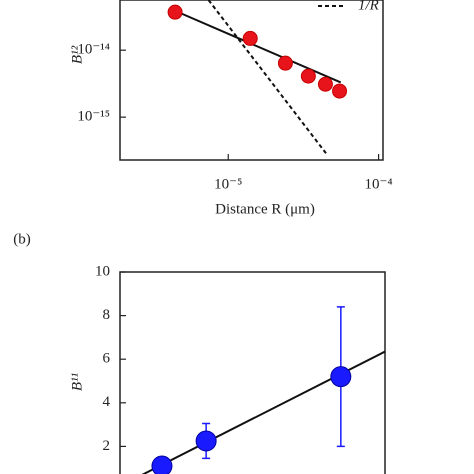 The image size is (474, 474). I want to click on y-axis-label: B¹¹, so click(77, 381).